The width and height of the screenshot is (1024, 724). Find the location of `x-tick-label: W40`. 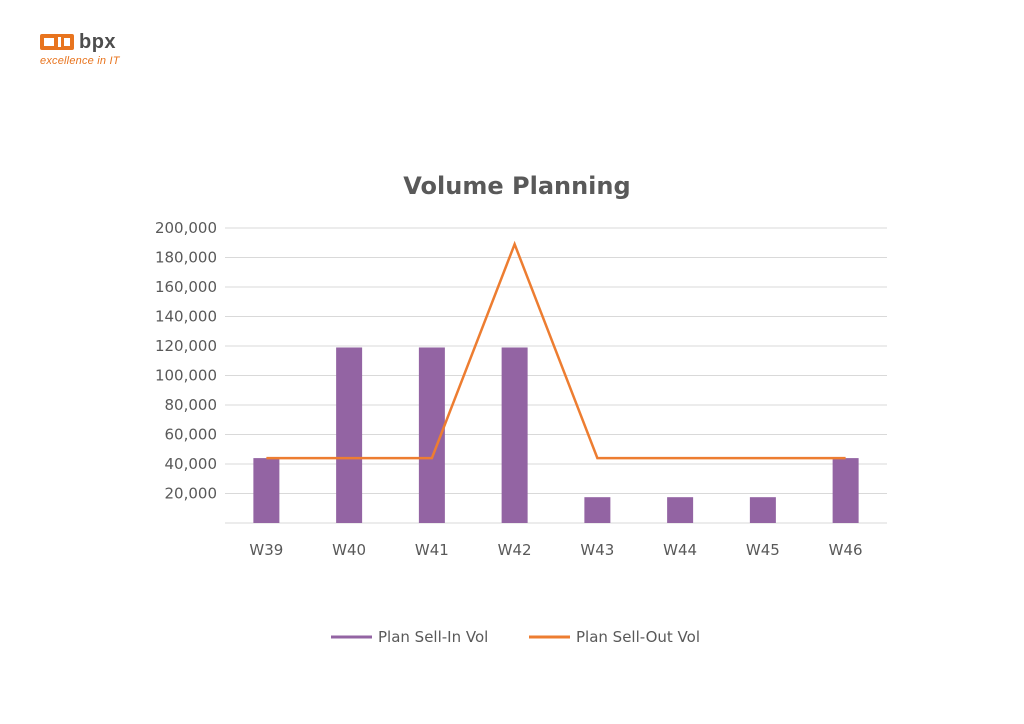

x-tick-label: W40 is located at coordinates (349, 550).